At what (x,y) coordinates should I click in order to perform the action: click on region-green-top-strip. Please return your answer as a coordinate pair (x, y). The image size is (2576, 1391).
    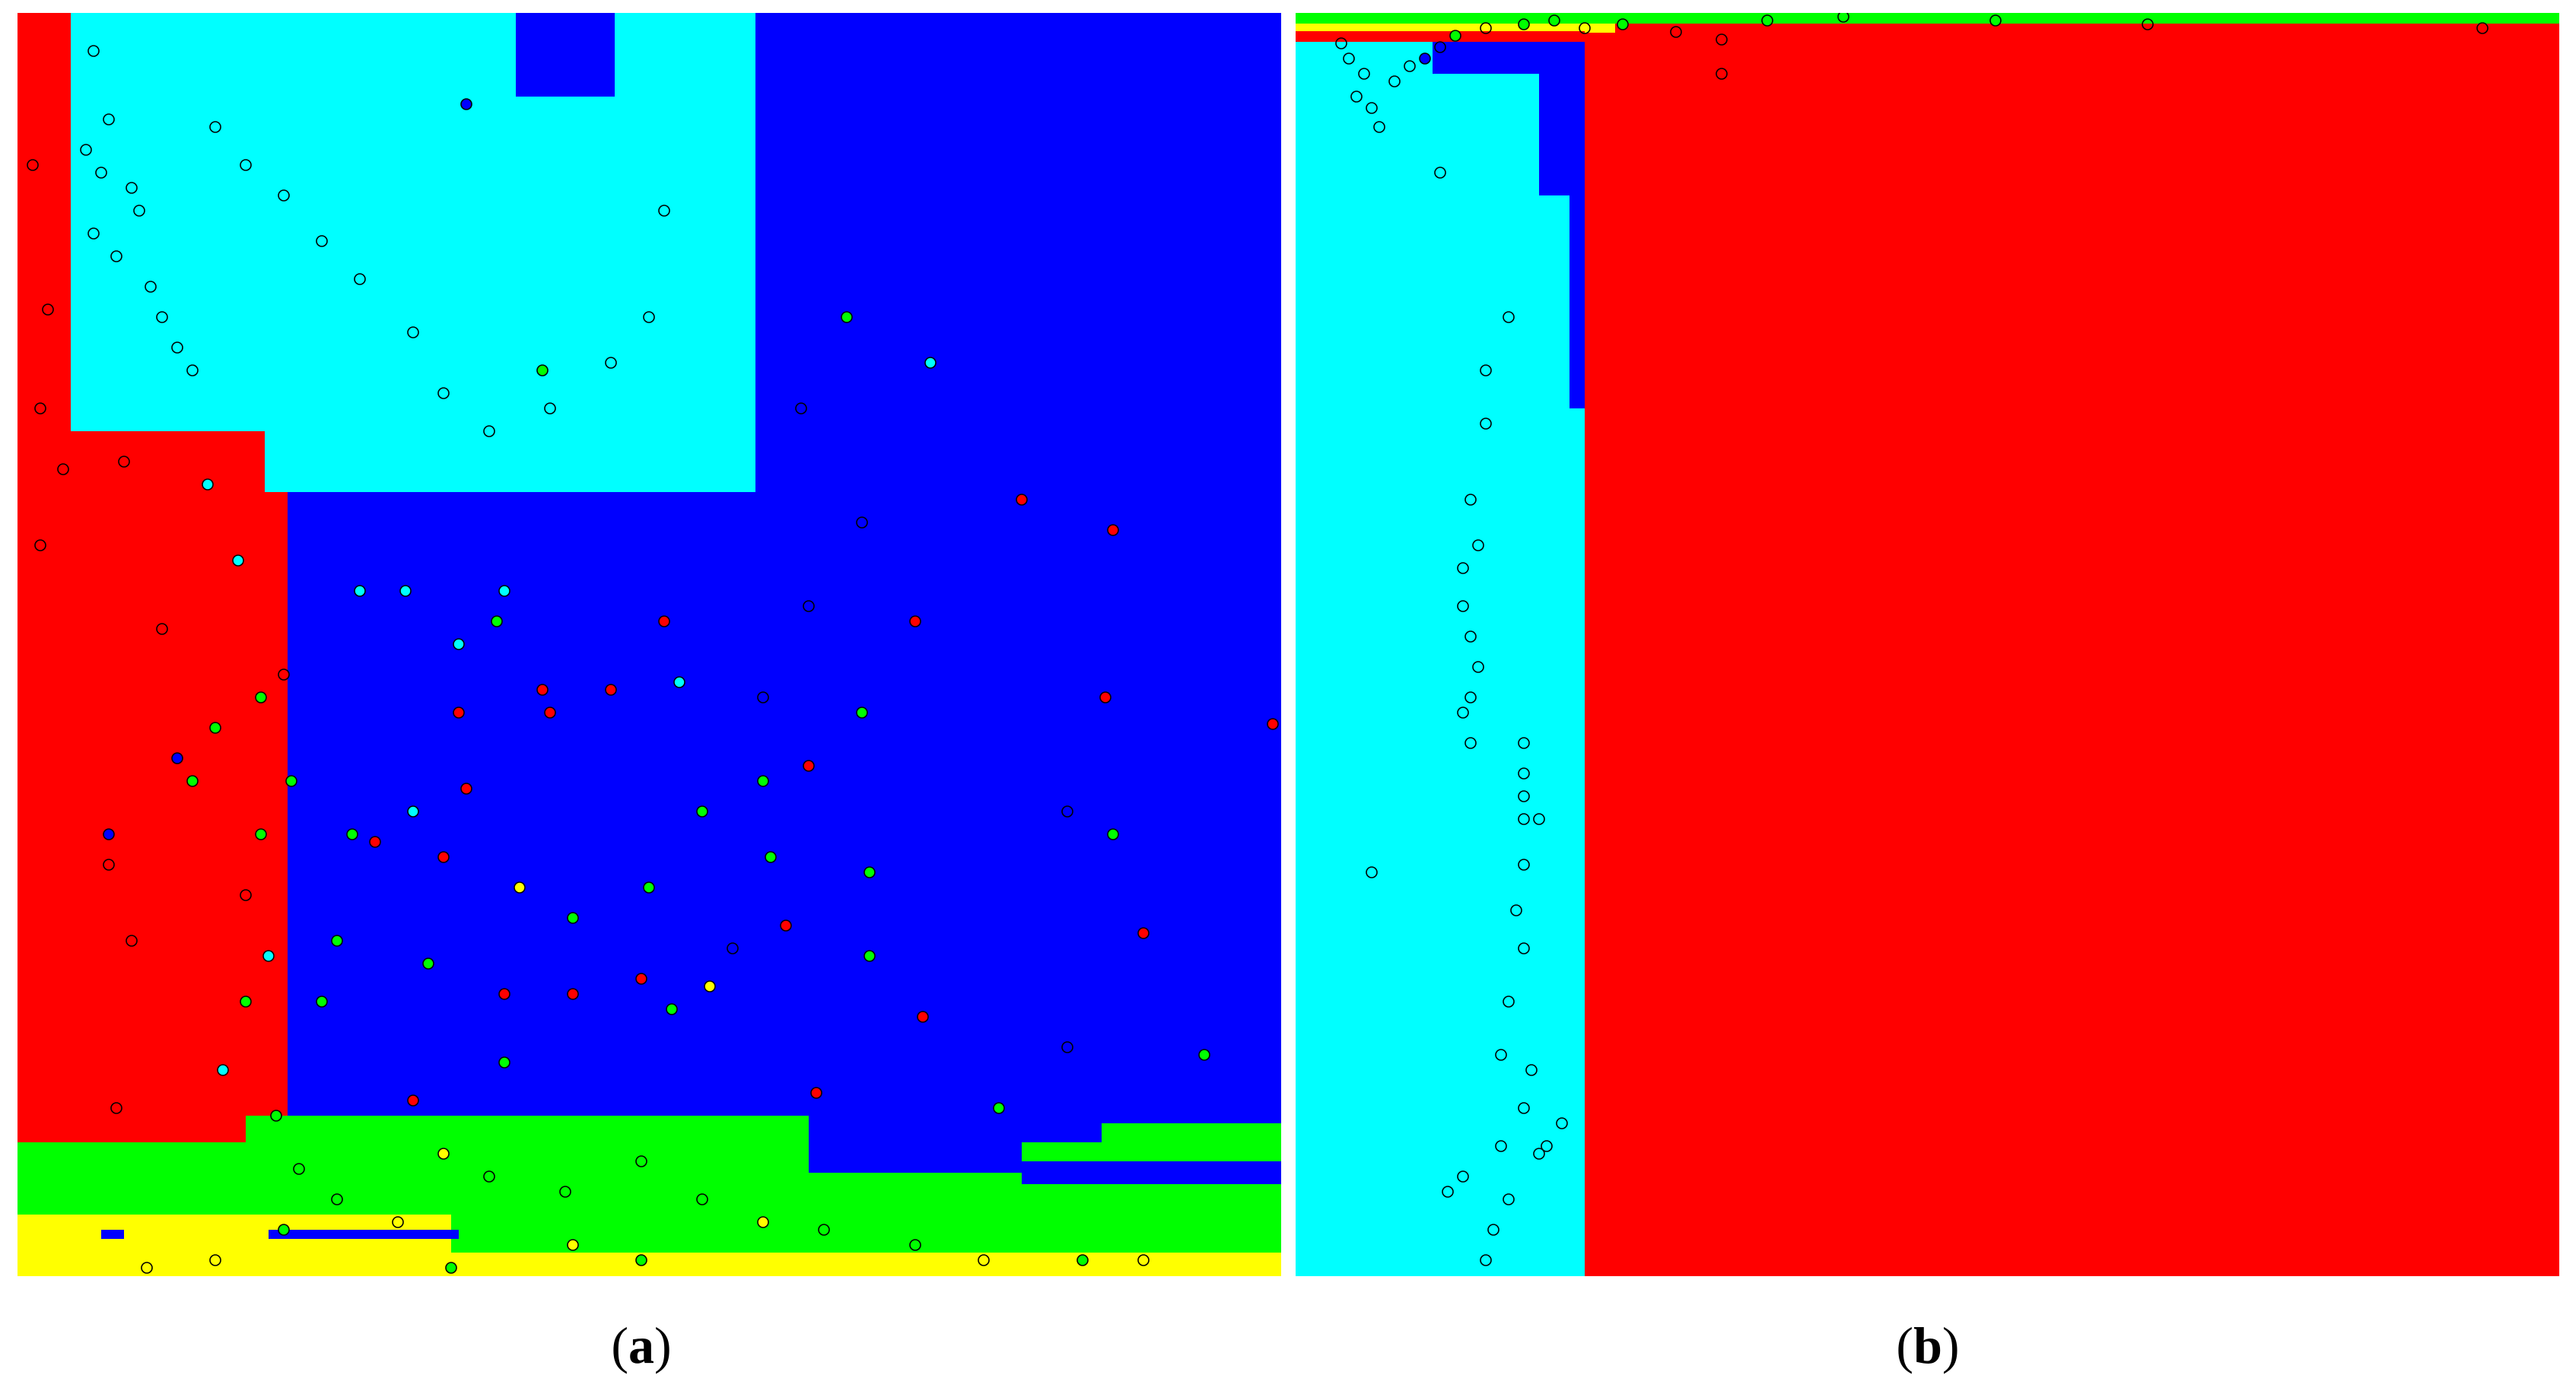
    Looking at the image, I should click on (1927, 18).